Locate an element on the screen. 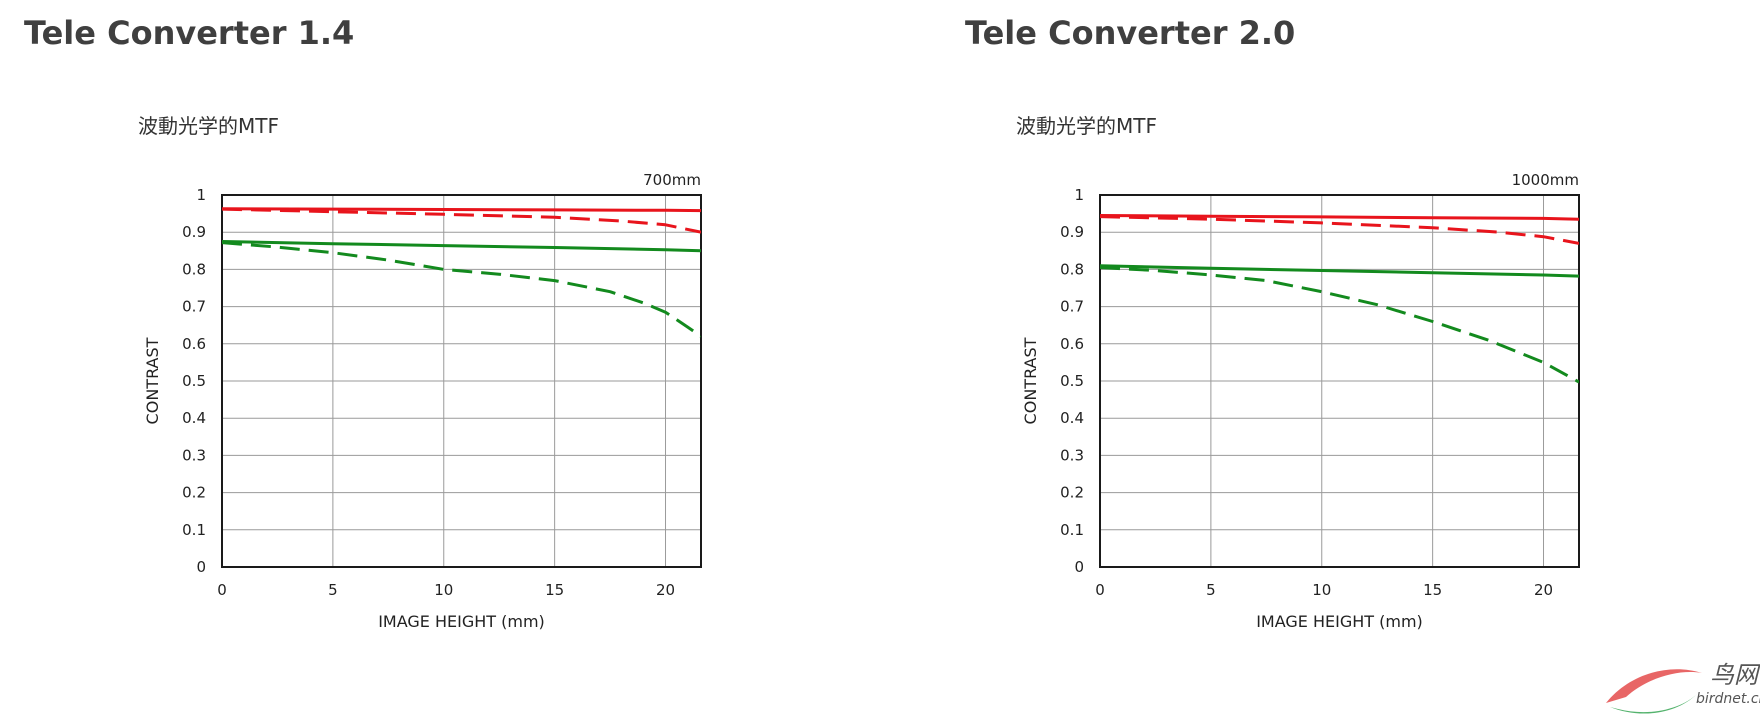 This screenshot has height=725, width=1760. focal-length-label: 1000mm is located at coordinates (1545, 180).